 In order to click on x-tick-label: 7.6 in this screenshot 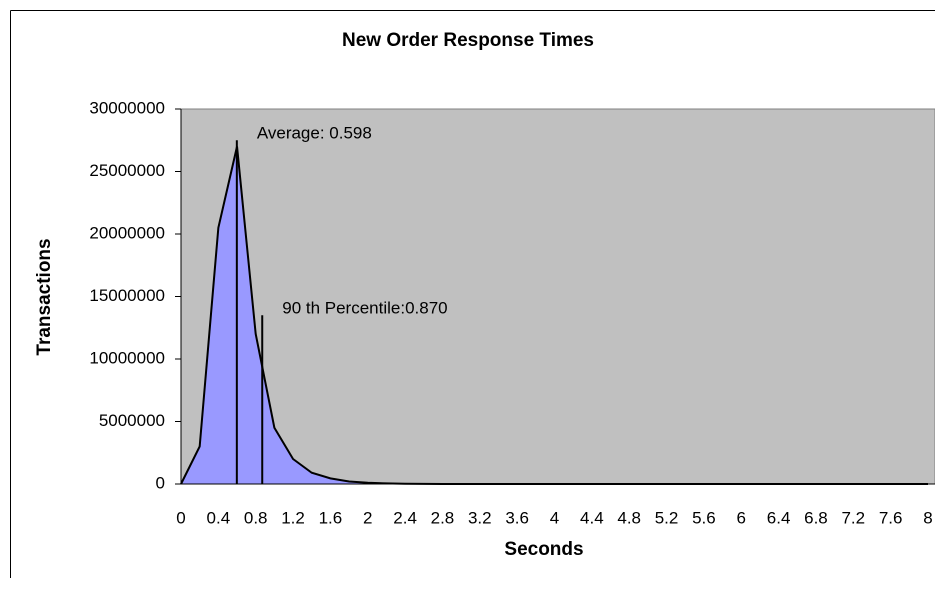, I will do `click(891, 517)`.